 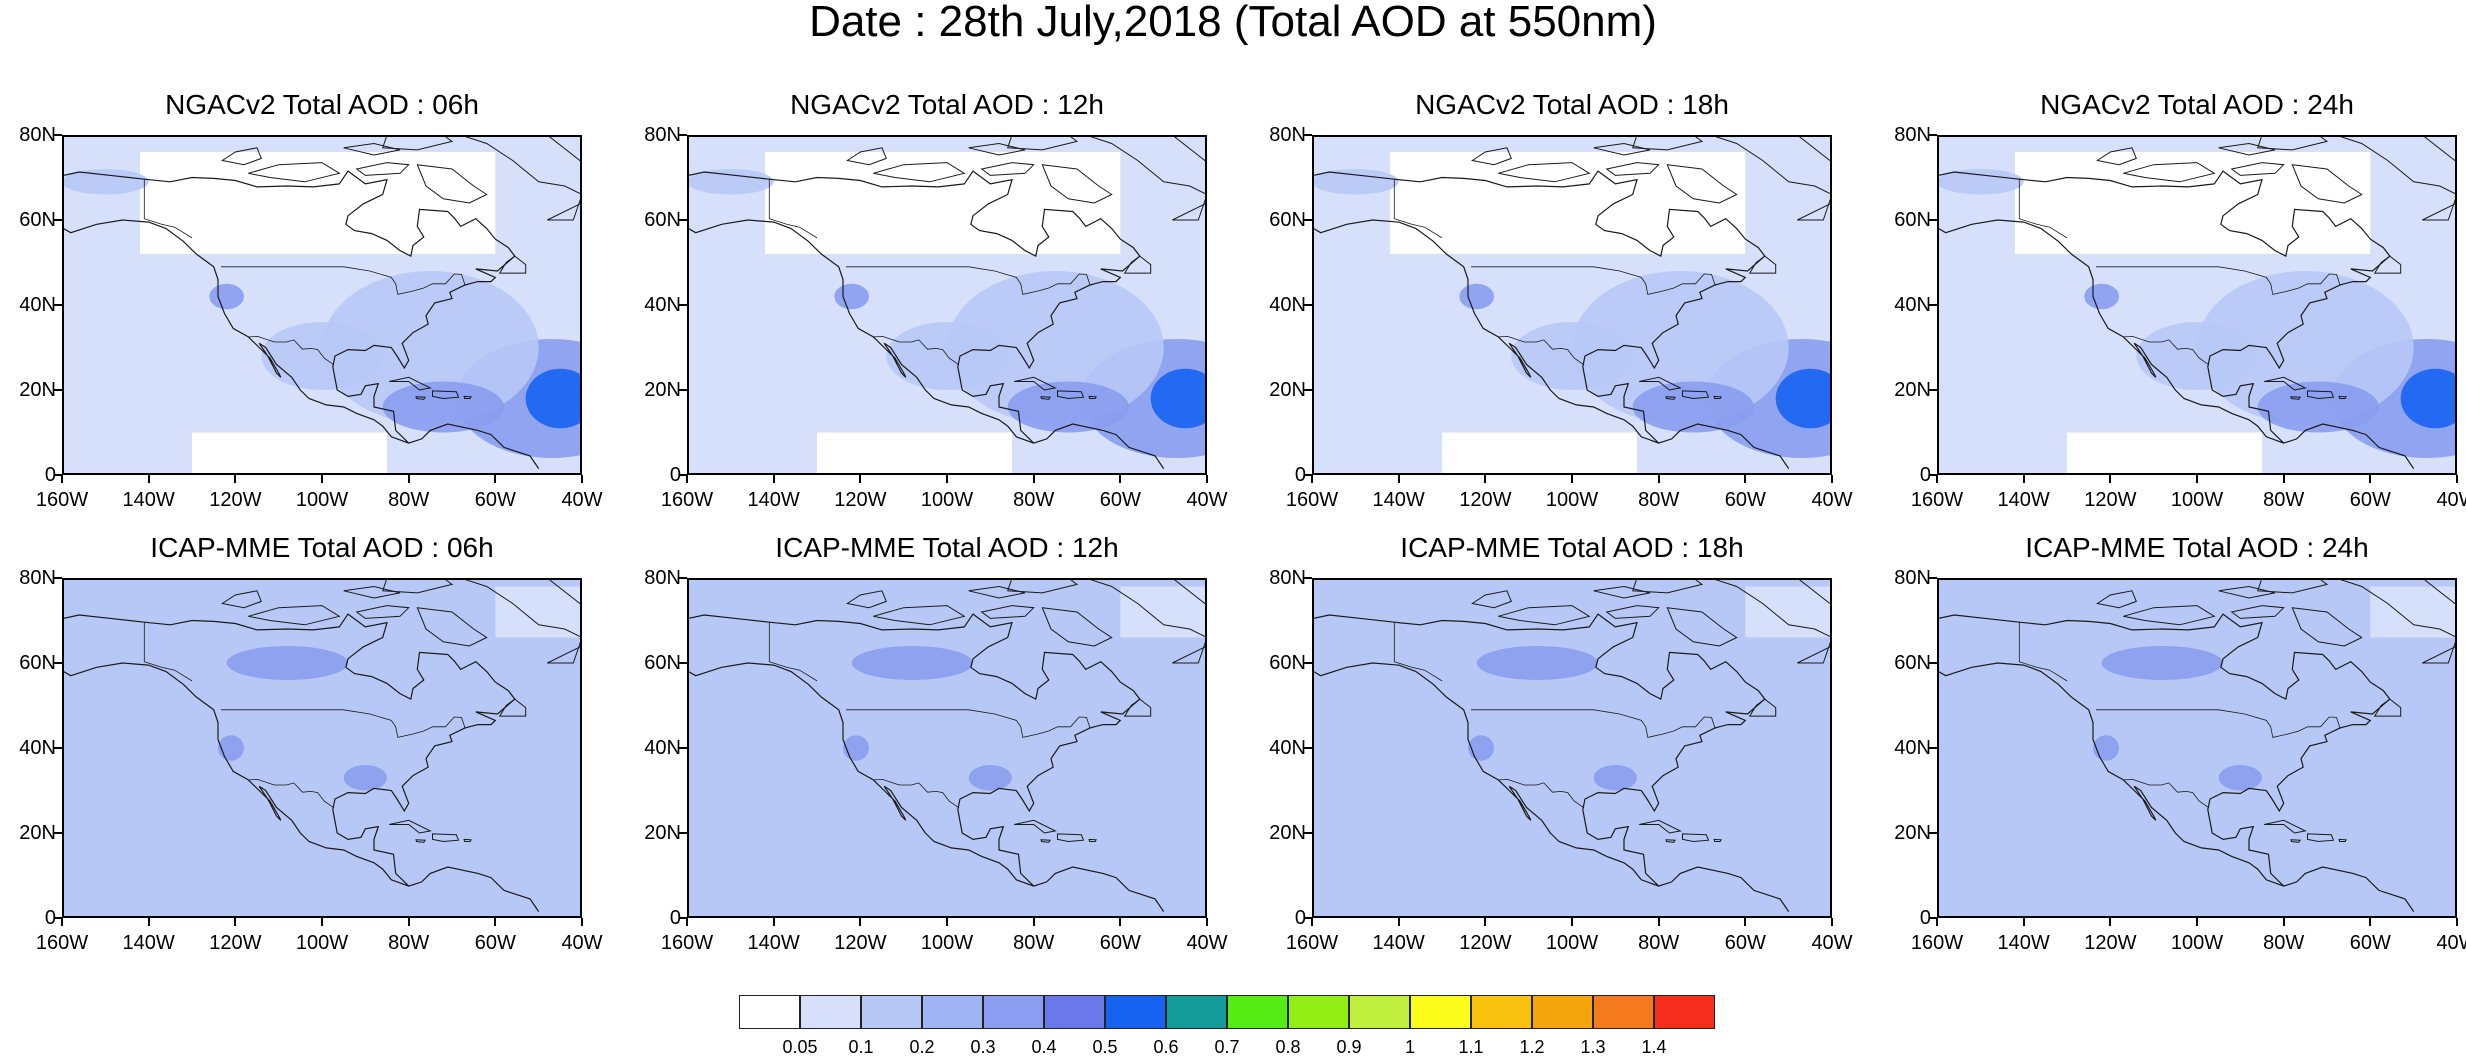 I want to click on lat-tick-label: 20N, so click(x=1287, y=390).